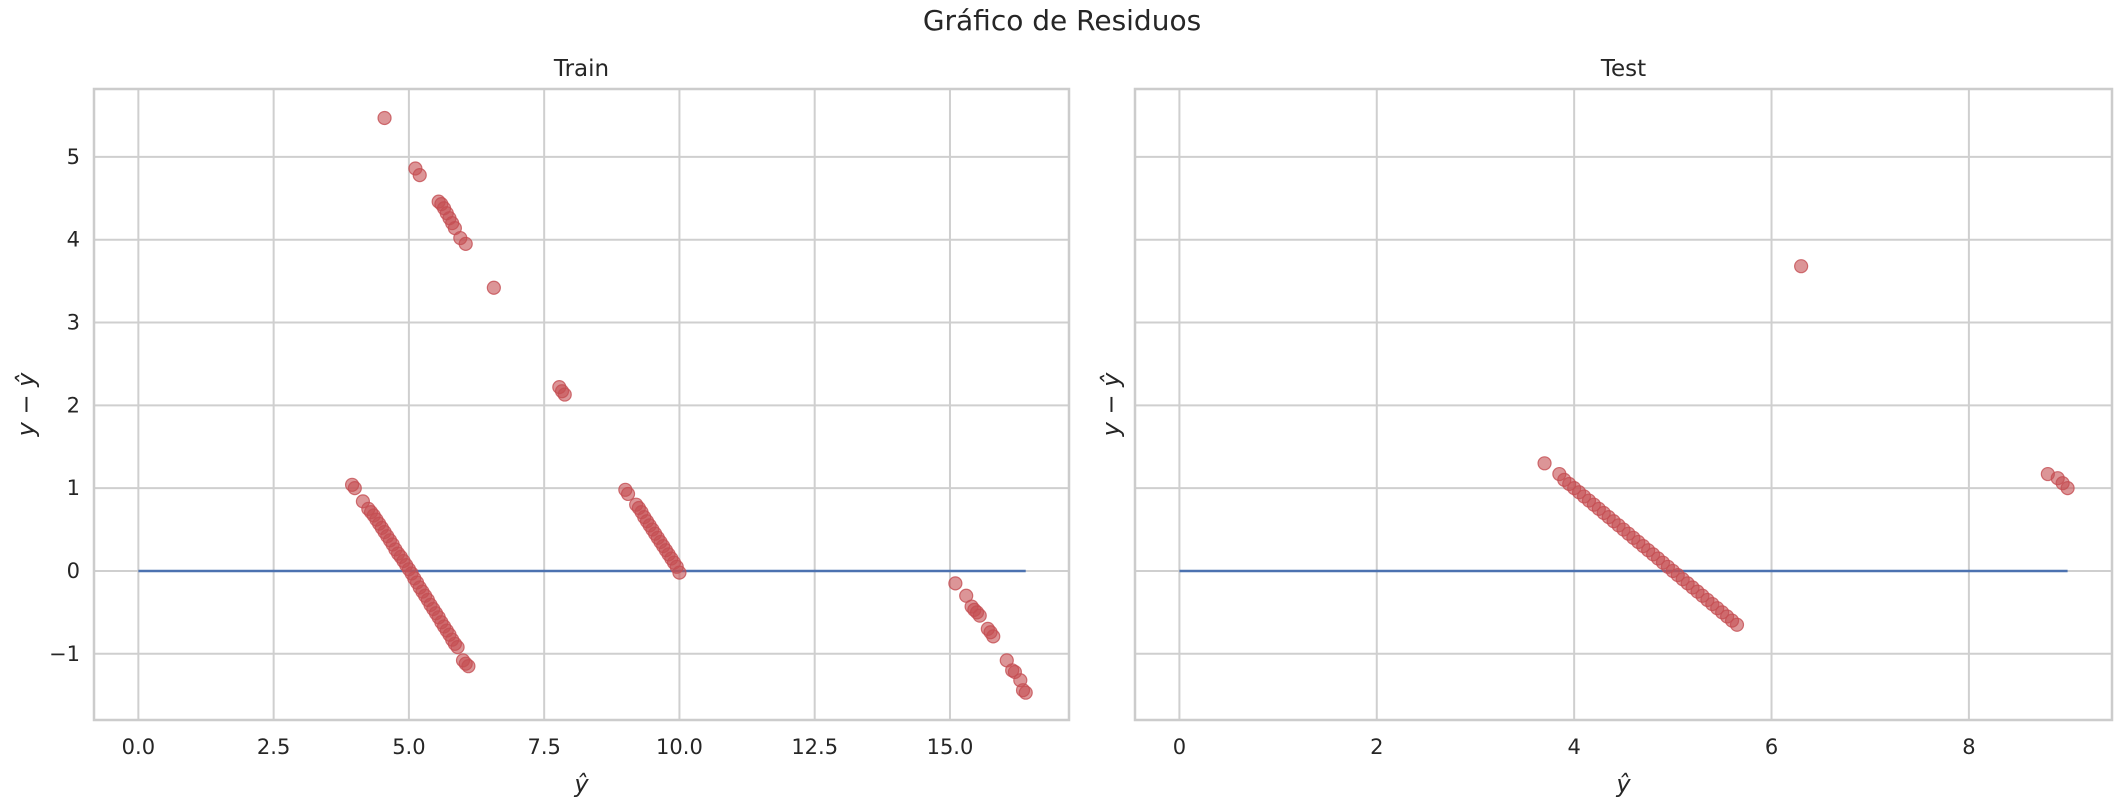 The height and width of the screenshot is (806, 2124). I want to click on train-ytick-label: 4, so click(73, 240).